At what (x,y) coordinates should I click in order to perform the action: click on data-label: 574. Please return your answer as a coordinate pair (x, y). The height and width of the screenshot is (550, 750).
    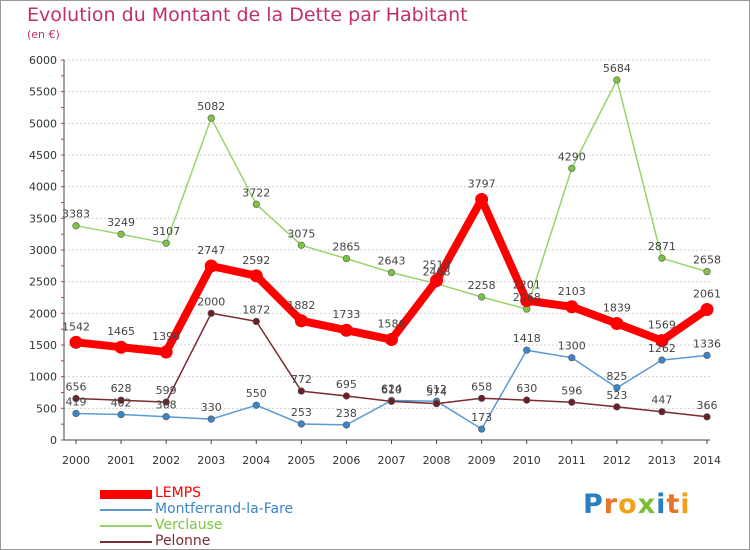
    Looking at the image, I should click on (436, 392).